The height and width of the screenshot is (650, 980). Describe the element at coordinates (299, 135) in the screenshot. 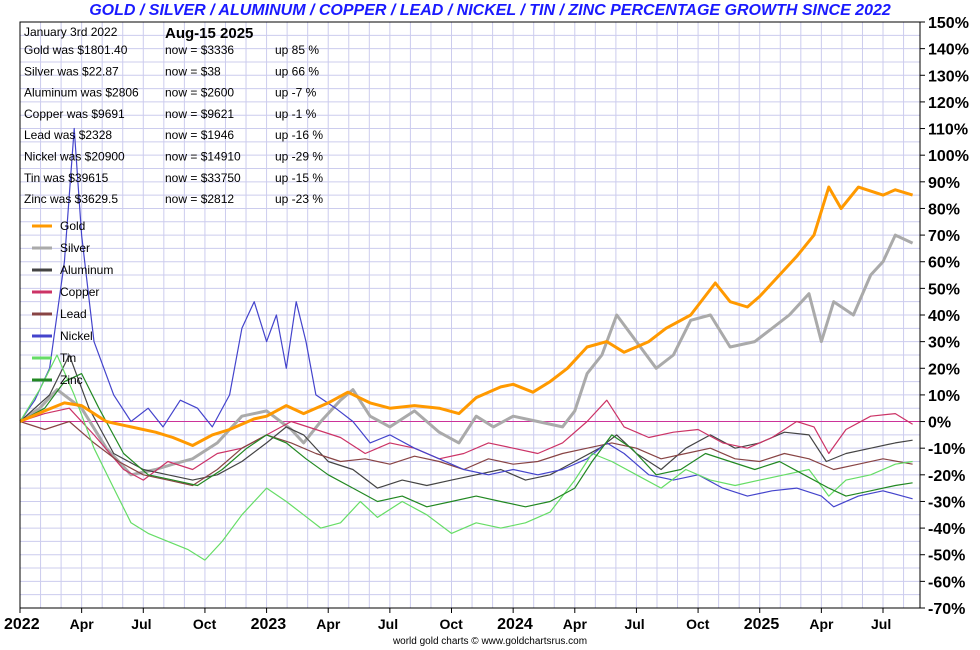

I see `info-up: up -16 %` at that location.